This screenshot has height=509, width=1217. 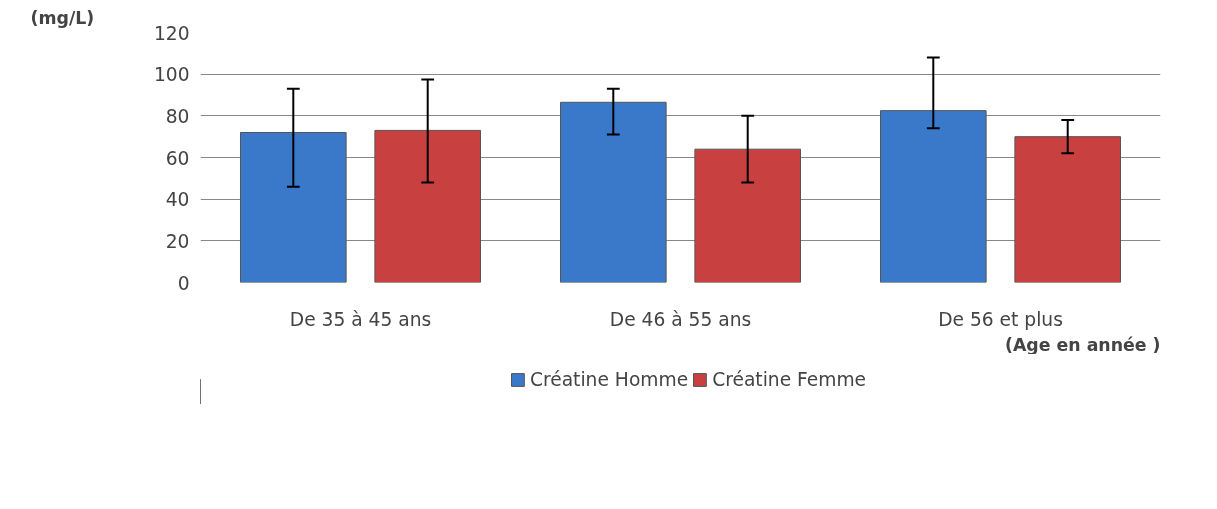 I want to click on y-tick-label: 80, so click(x=177, y=116).